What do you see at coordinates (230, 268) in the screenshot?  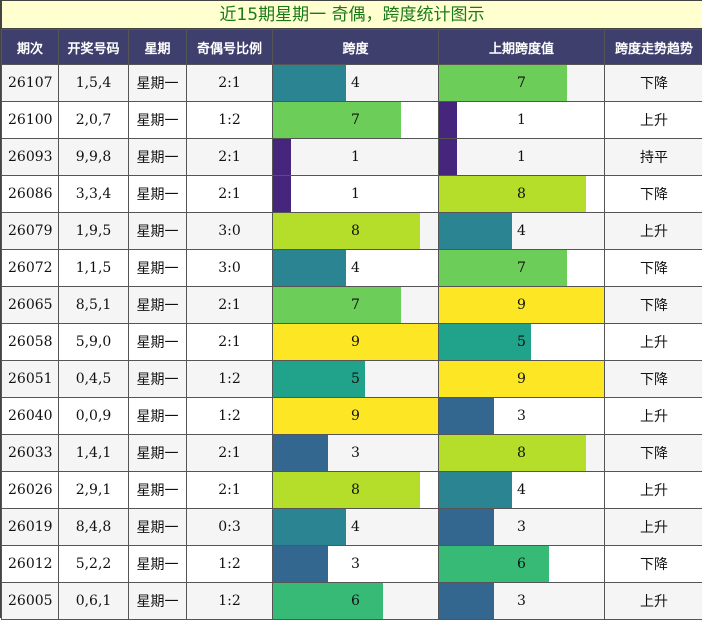 I see `ratio-cell: 3:0` at bounding box center [230, 268].